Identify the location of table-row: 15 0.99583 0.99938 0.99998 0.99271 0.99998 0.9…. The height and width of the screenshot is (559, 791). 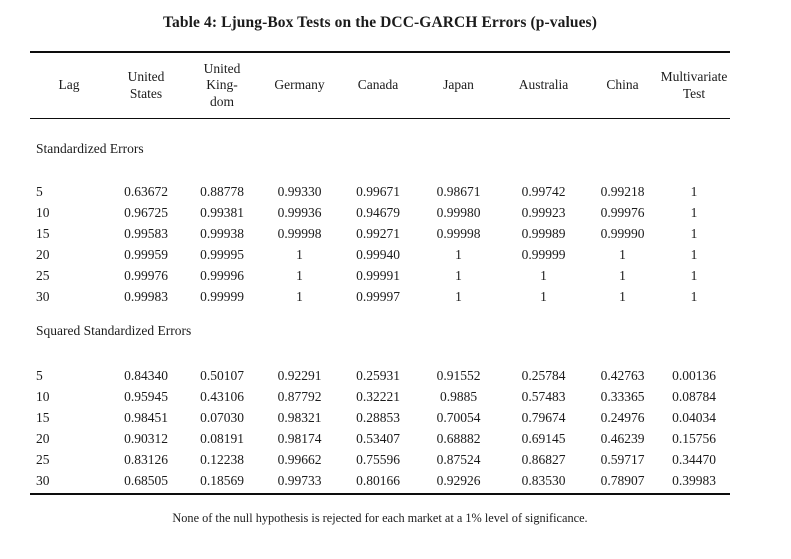
(380, 233).